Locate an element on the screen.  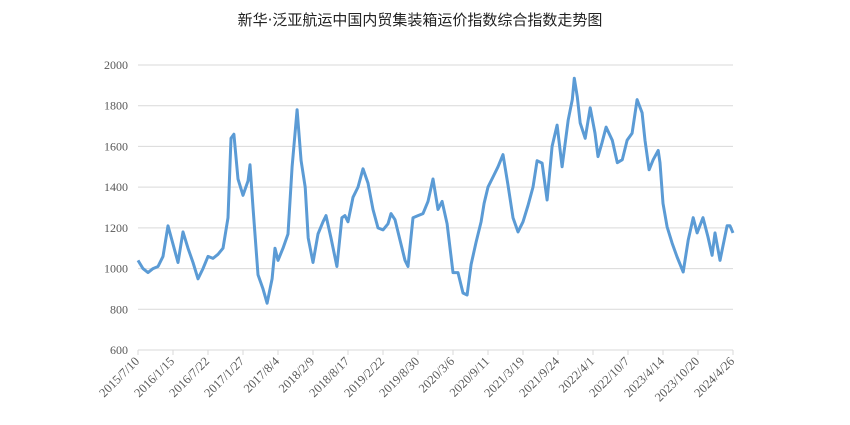
y-tick-label: 1200 is located at coordinates (116, 228).